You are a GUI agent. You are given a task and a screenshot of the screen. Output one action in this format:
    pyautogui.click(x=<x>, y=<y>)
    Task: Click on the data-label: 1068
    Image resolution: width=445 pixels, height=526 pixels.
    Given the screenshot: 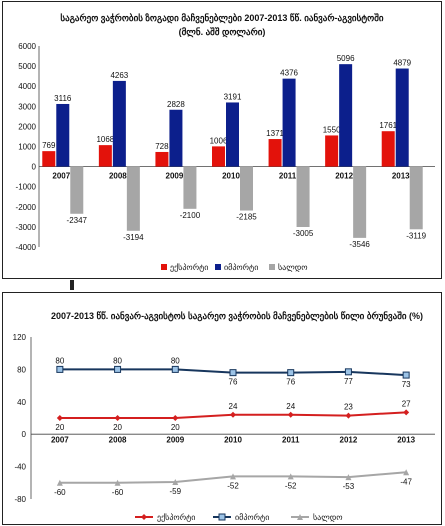 What is the action you would take?
    pyautogui.click(x=105, y=139)
    